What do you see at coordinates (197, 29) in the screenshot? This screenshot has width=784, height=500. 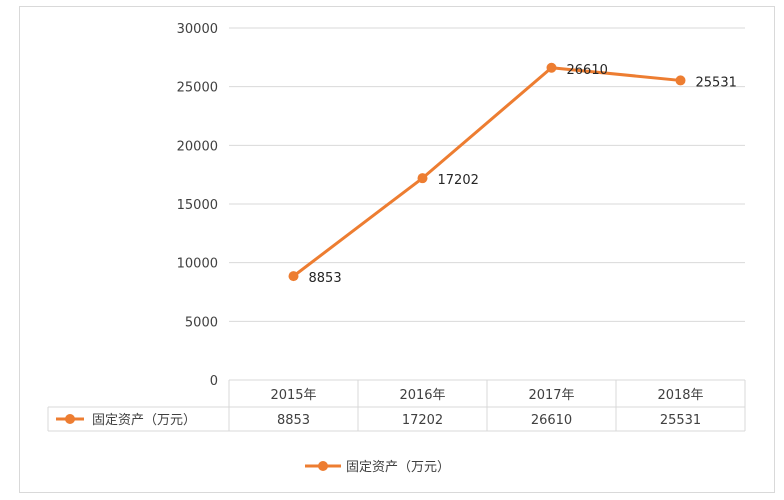 I see `y-tick-label: 30000` at bounding box center [197, 29].